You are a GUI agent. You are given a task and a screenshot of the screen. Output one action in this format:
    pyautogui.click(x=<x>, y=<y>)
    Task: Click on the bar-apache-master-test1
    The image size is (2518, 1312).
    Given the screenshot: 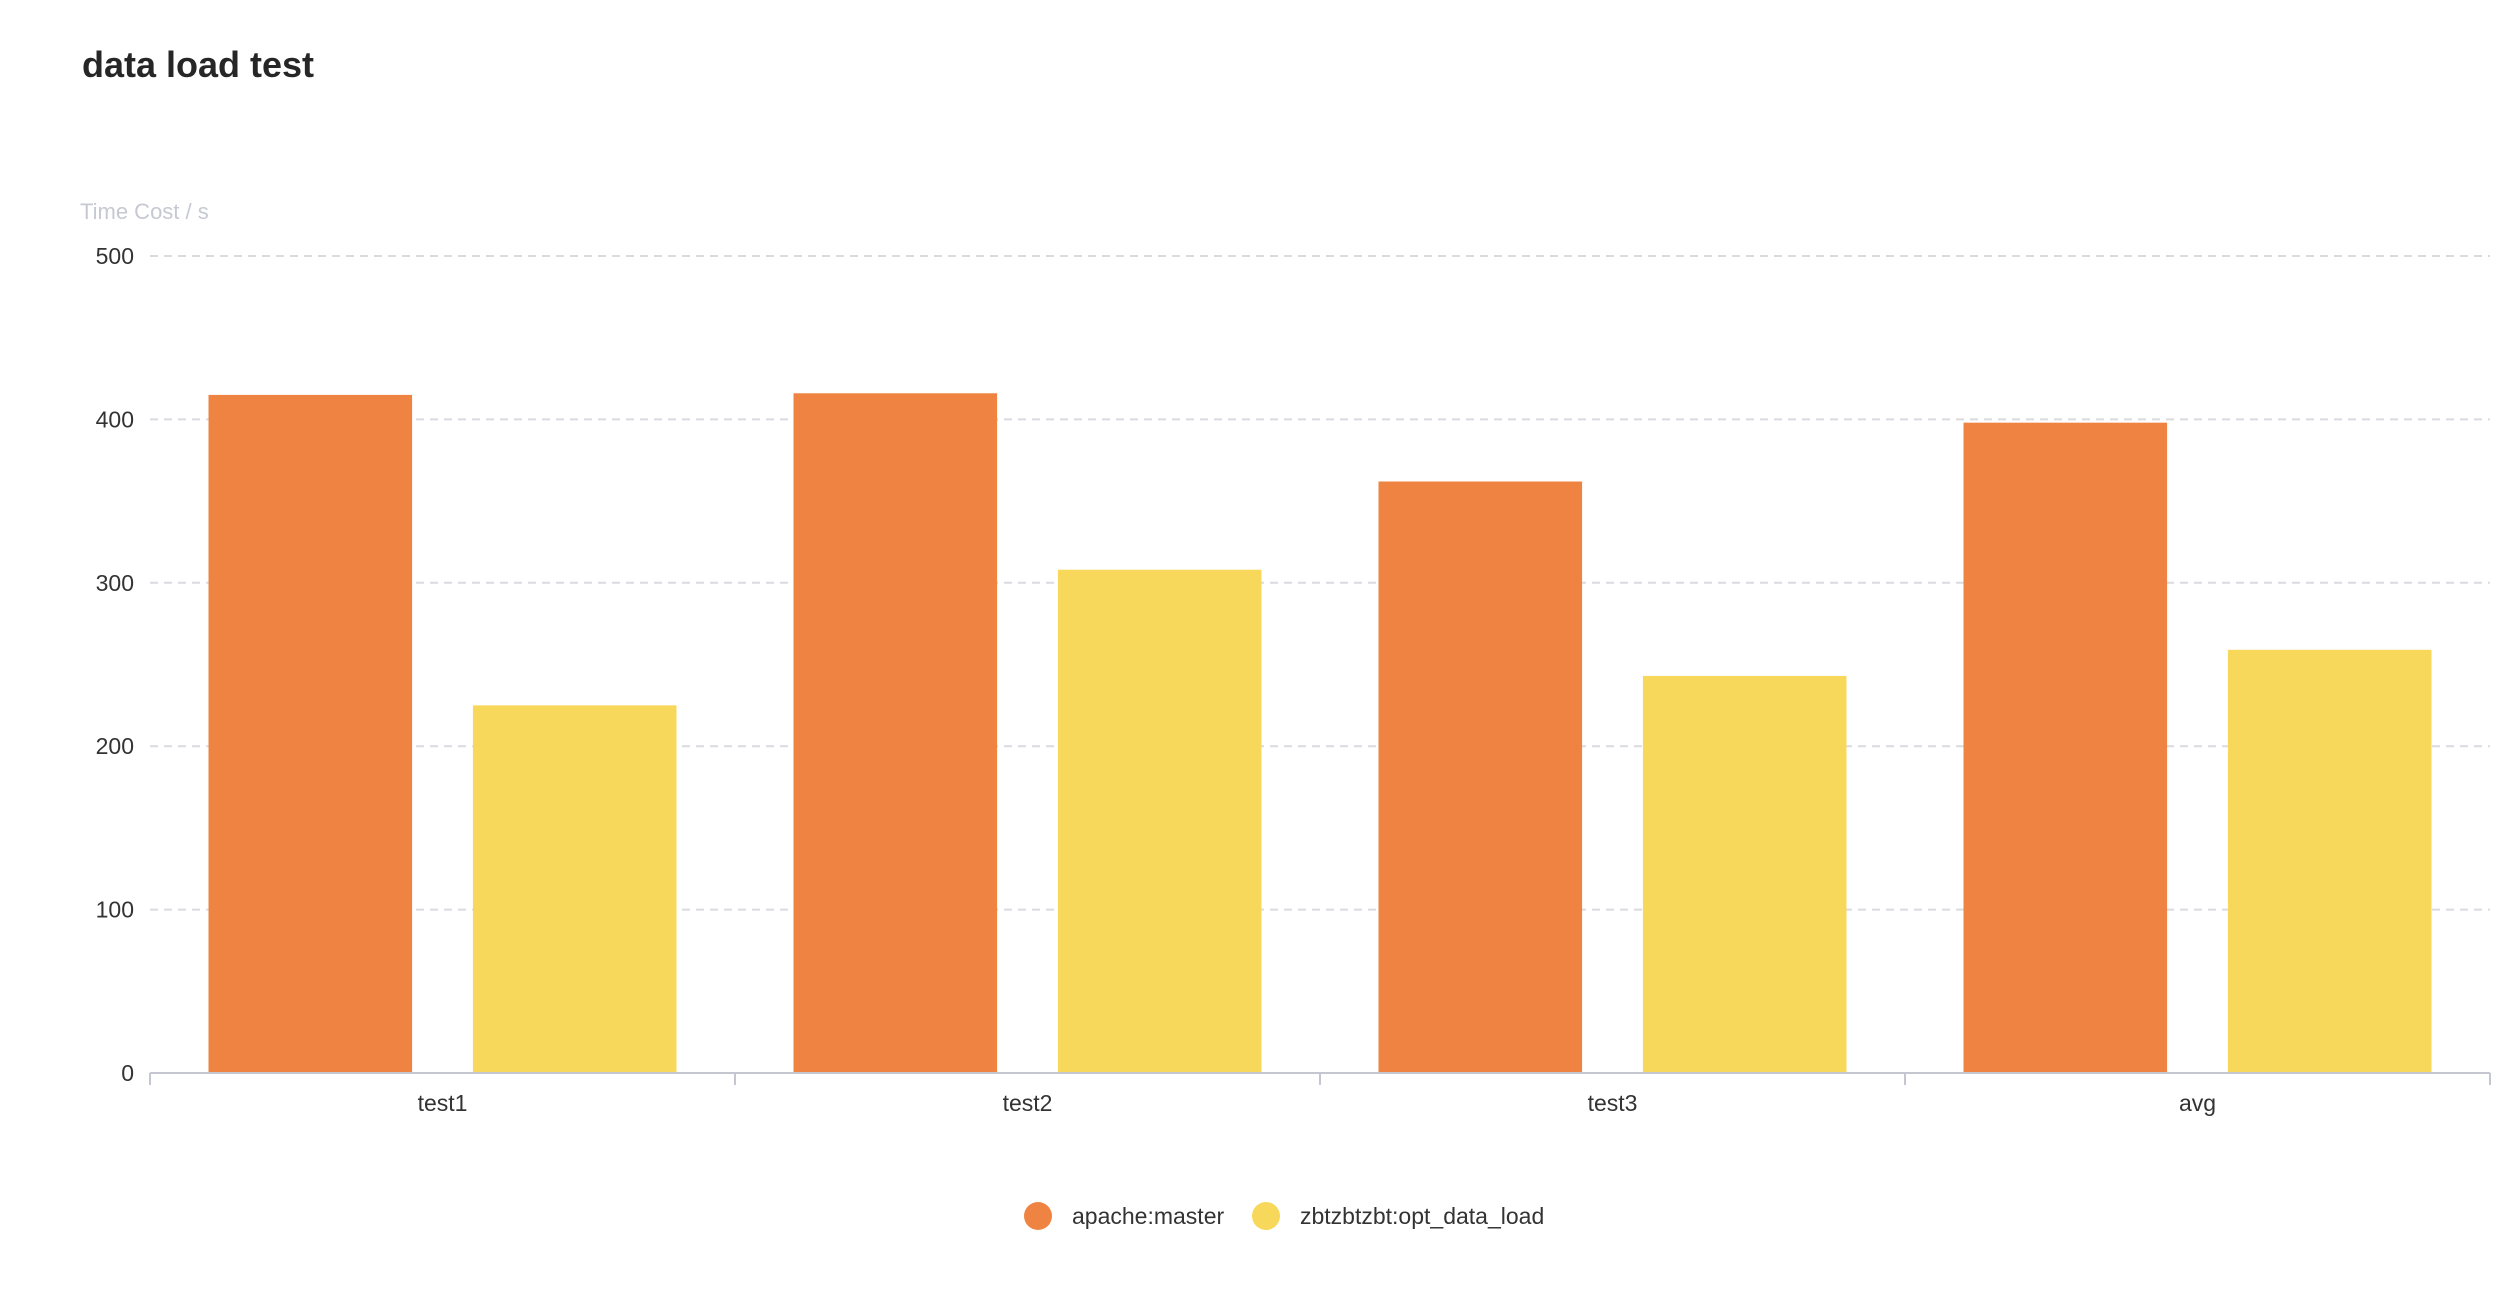 What is the action you would take?
    pyautogui.click(x=310, y=733)
    